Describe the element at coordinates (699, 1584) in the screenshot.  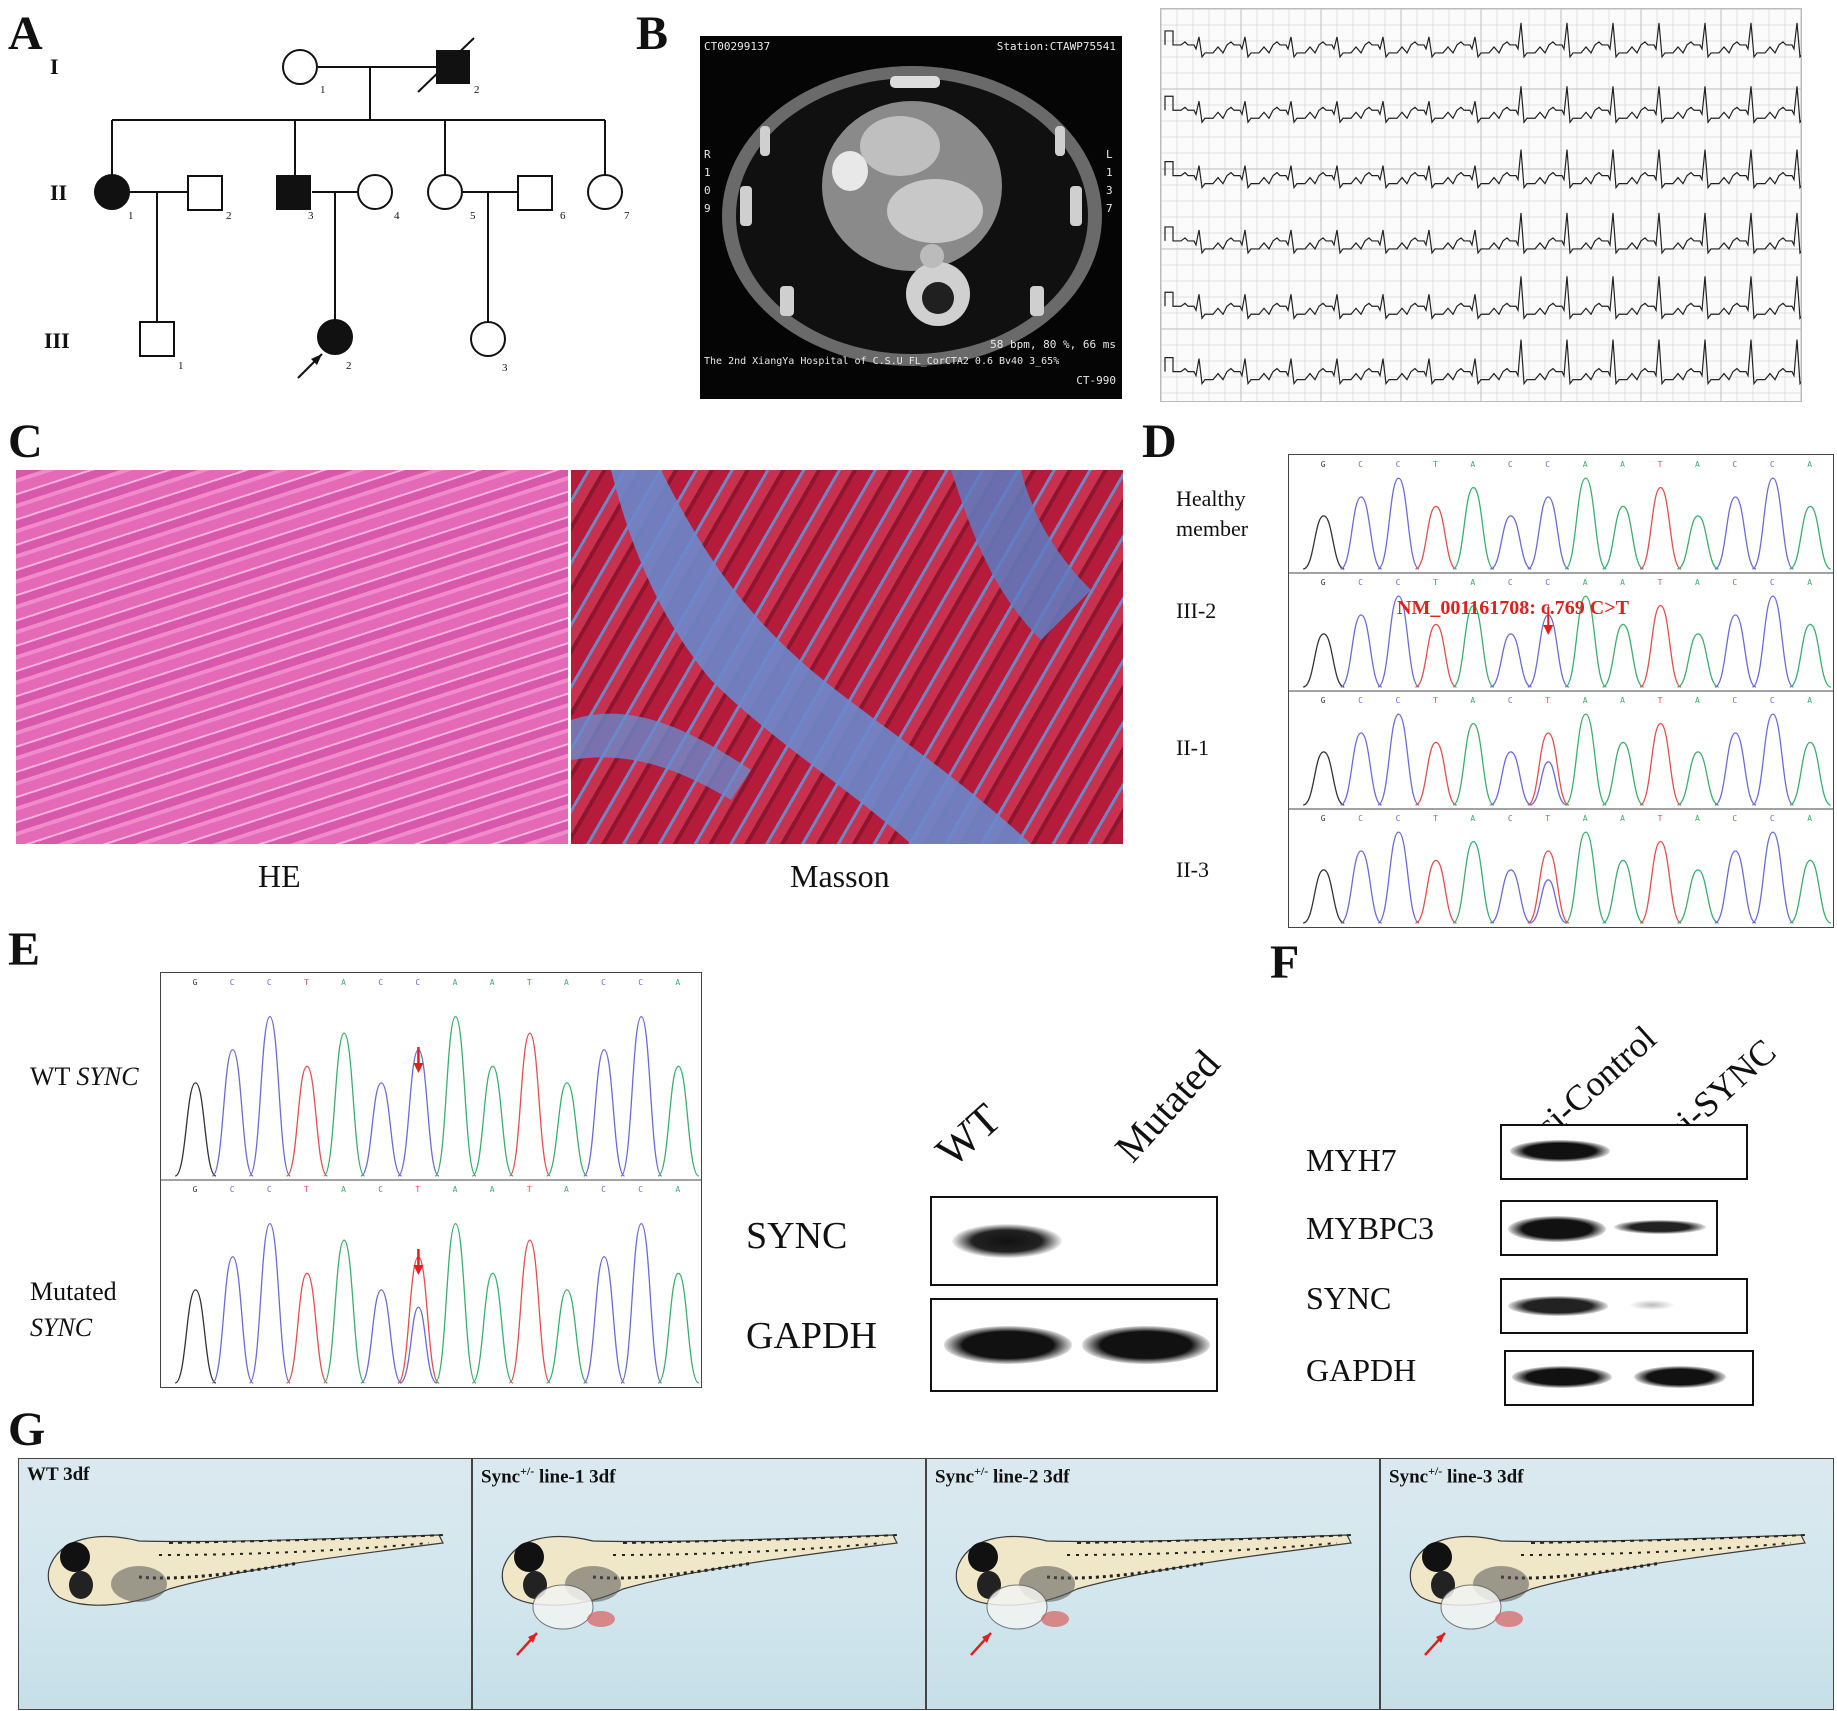
I see `zebrafish-panel-line-1: Sync+/- line-1 3df` at that location.